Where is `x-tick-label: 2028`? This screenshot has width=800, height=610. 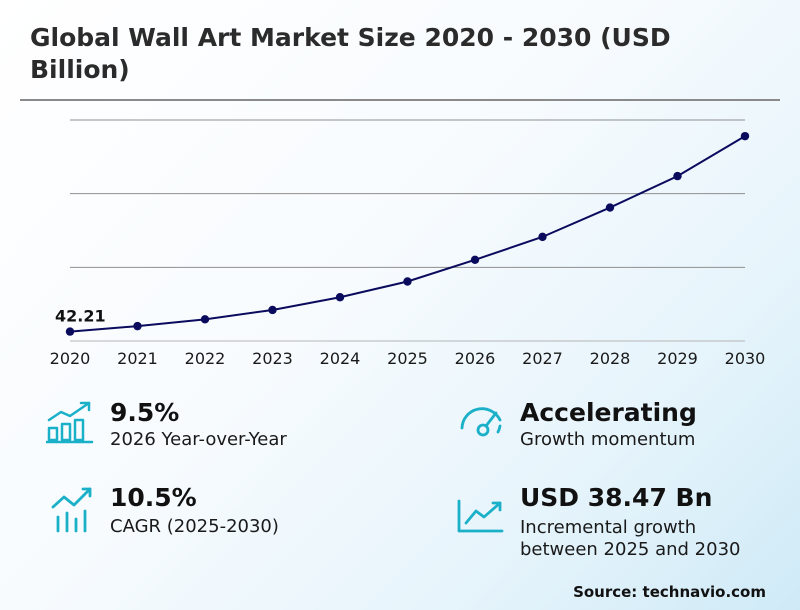
x-tick-label: 2028 is located at coordinates (610, 358).